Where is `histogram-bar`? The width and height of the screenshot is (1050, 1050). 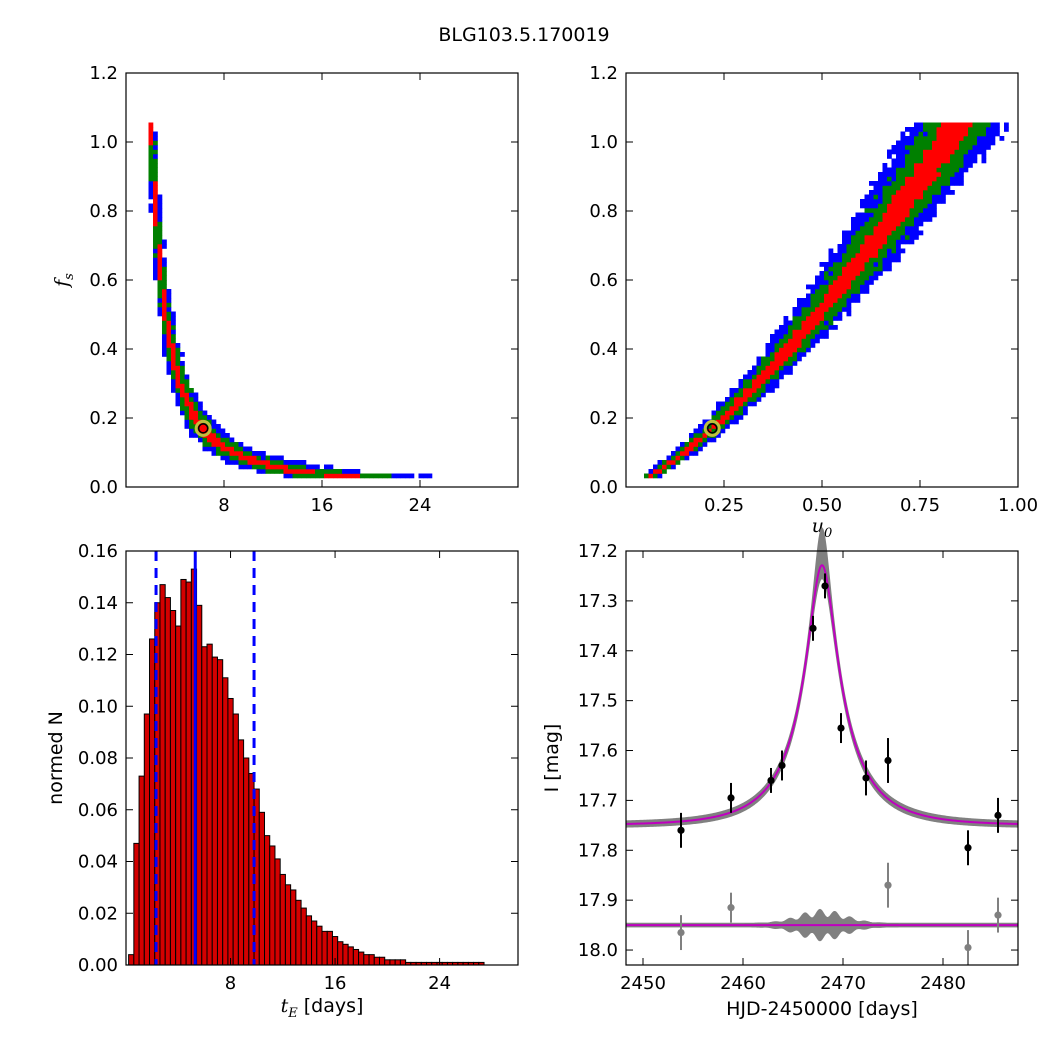
histogram-bar is located at coordinates (131, 960).